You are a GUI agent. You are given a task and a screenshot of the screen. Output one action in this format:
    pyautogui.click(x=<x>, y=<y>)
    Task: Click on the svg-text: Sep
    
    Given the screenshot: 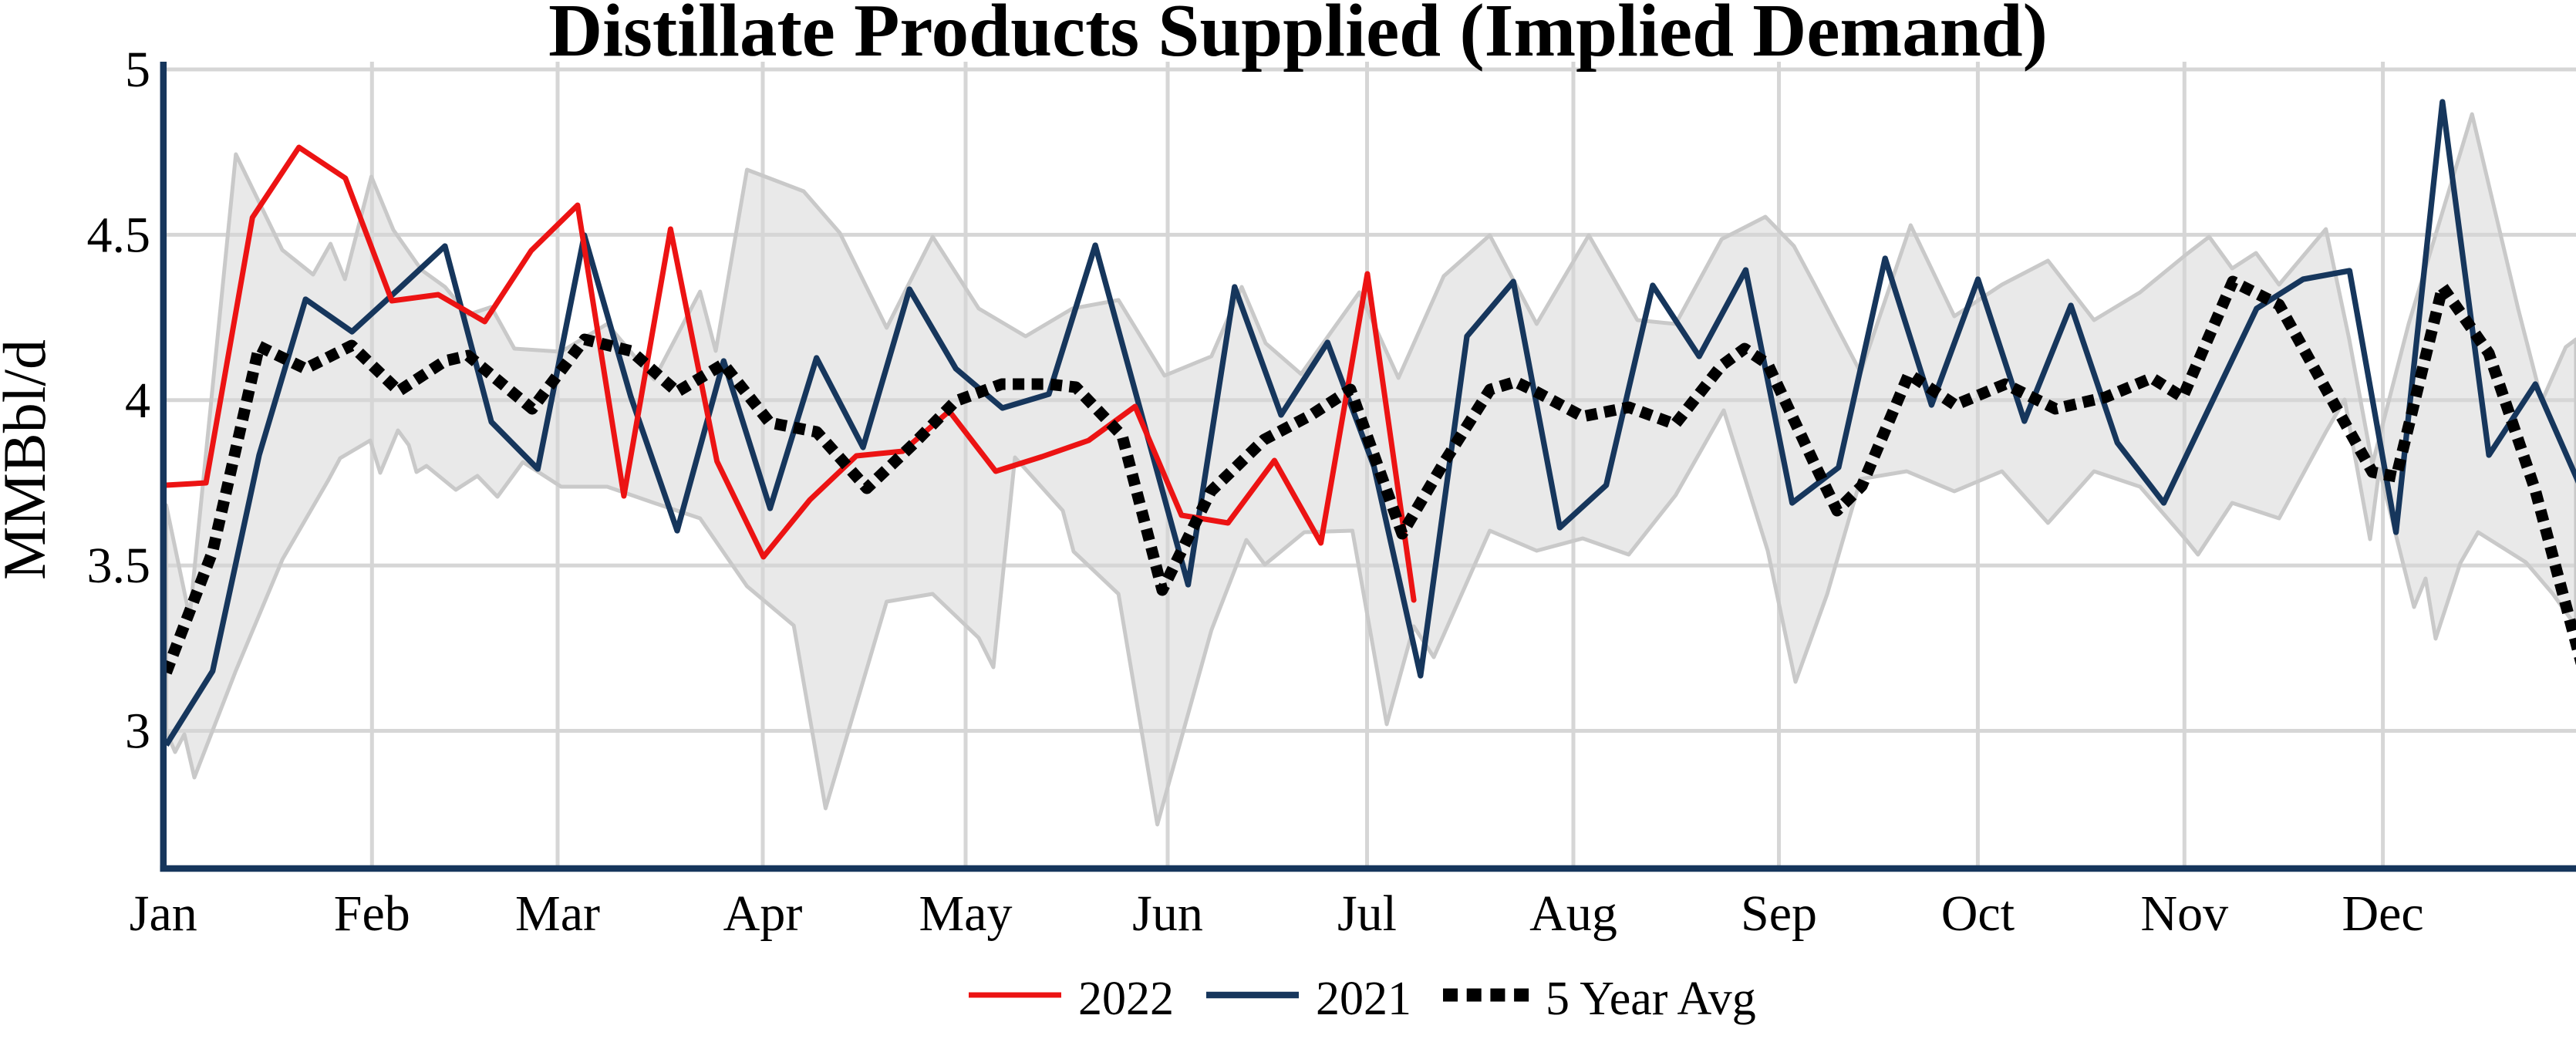 What is the action you would take?
    pyautogui.click(x=1779, y=914)
    